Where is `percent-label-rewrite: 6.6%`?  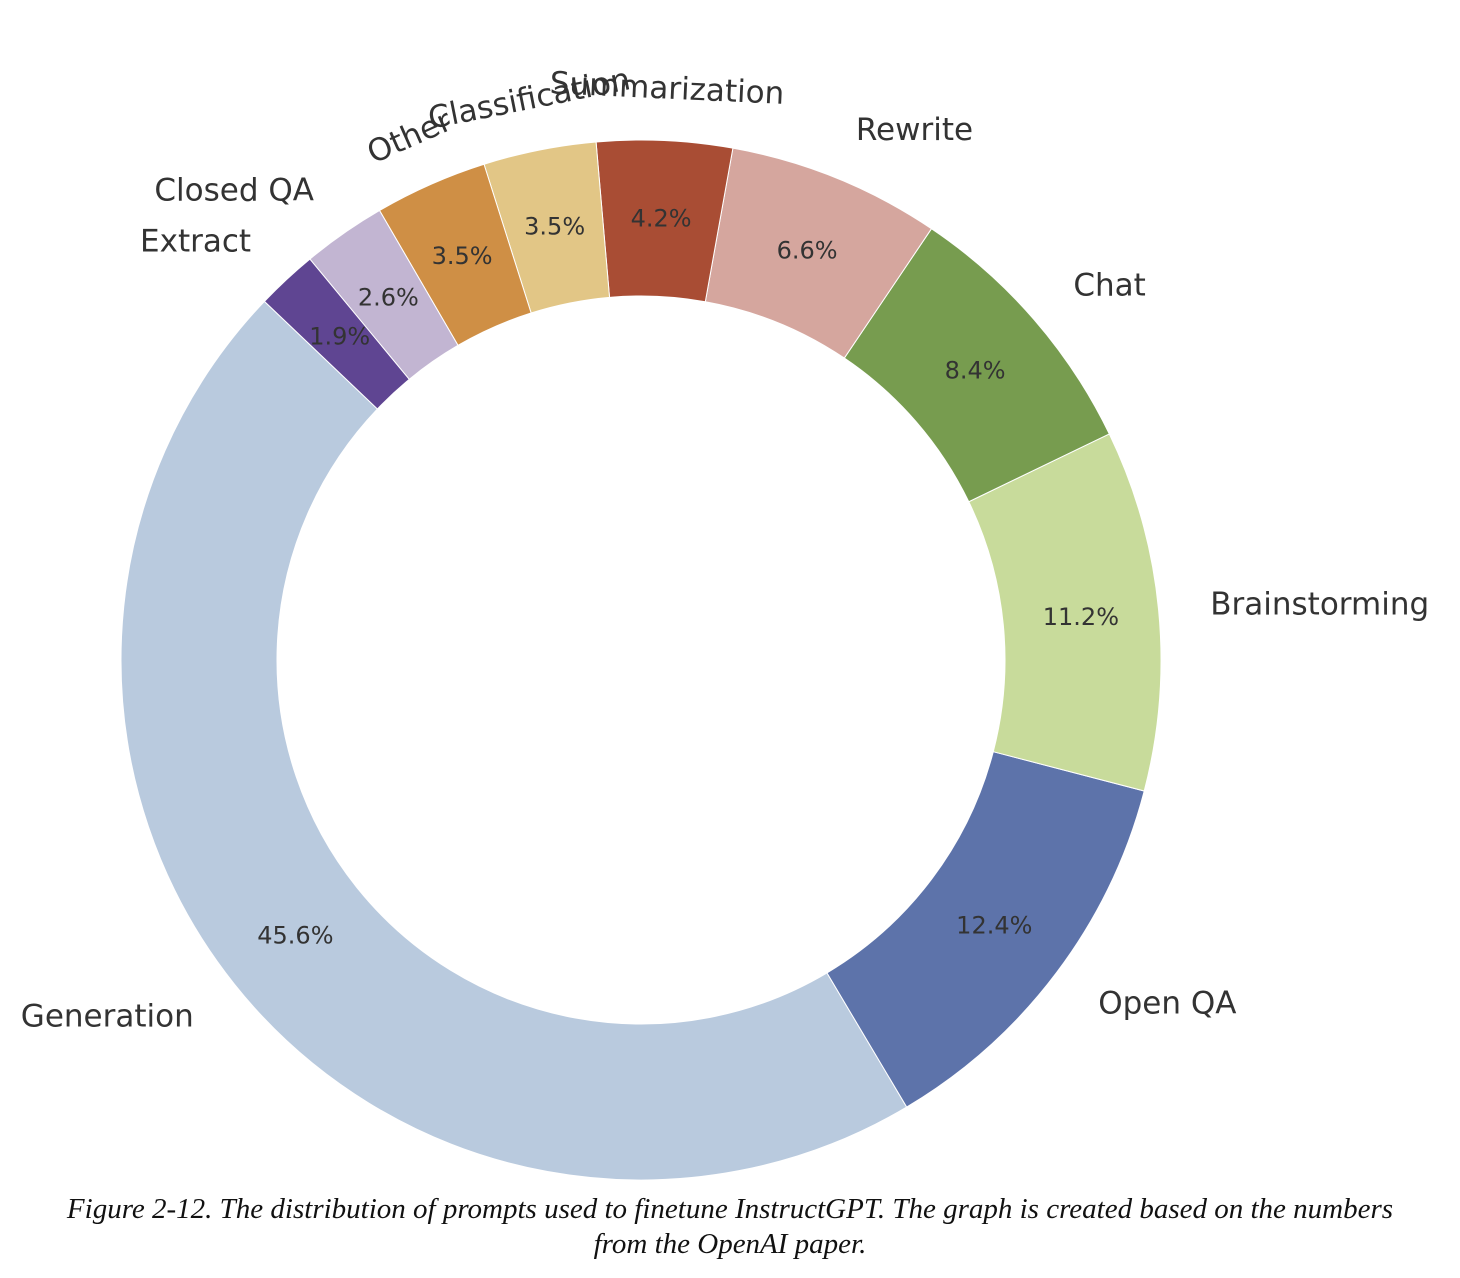
percent-label-rewrite: 6.6% is located at coordinates (807, 250).